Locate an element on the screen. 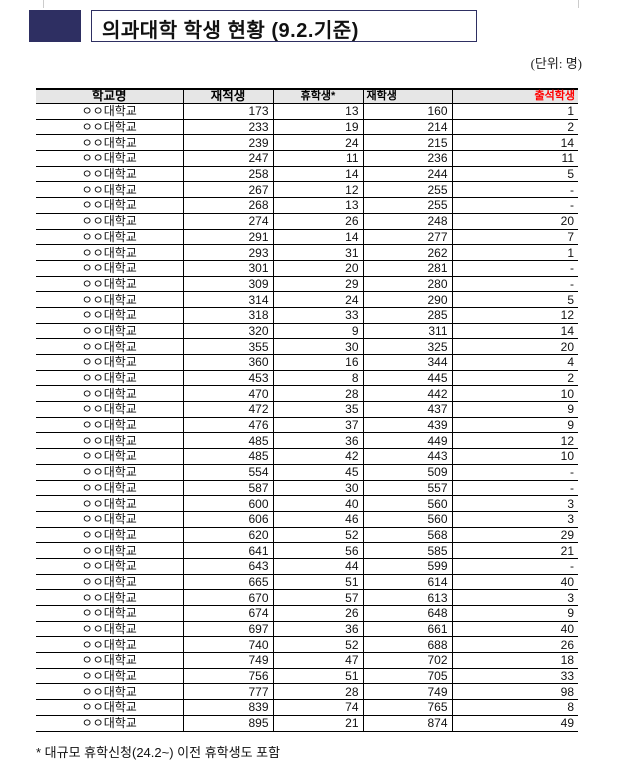  enrolled-cell: 839 is located at coordinates (227, 707).